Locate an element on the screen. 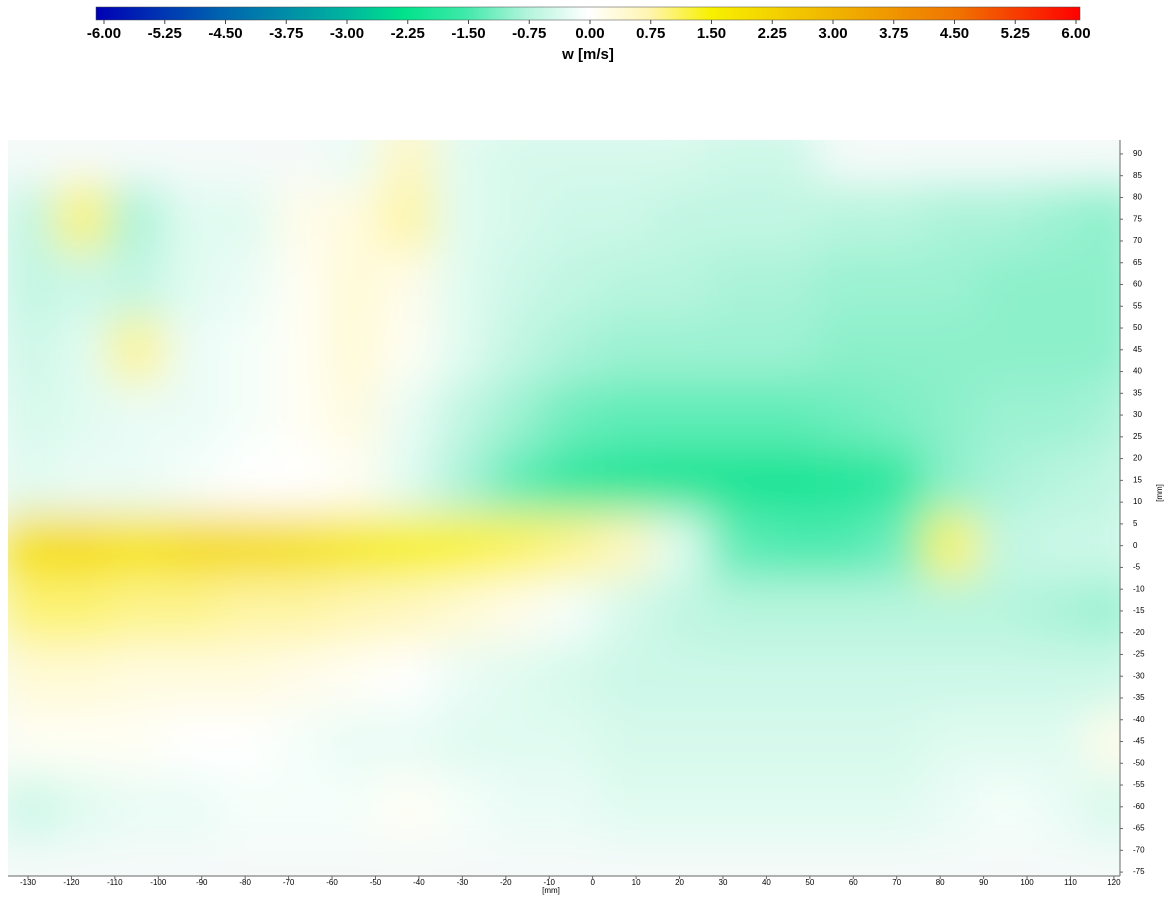  x-tick-label: -40 is located at coordinates (419, 882).